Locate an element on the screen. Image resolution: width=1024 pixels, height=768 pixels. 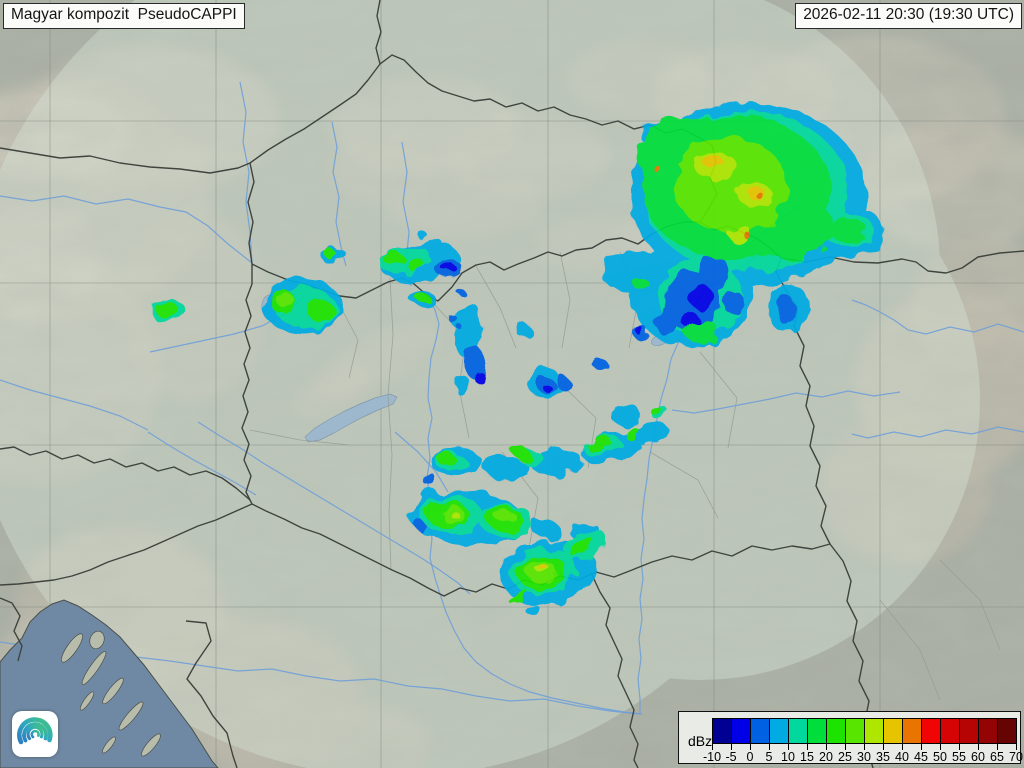
product-label: Magyar kompozit PseudoCAPPI is located at coordinates (124, 16).